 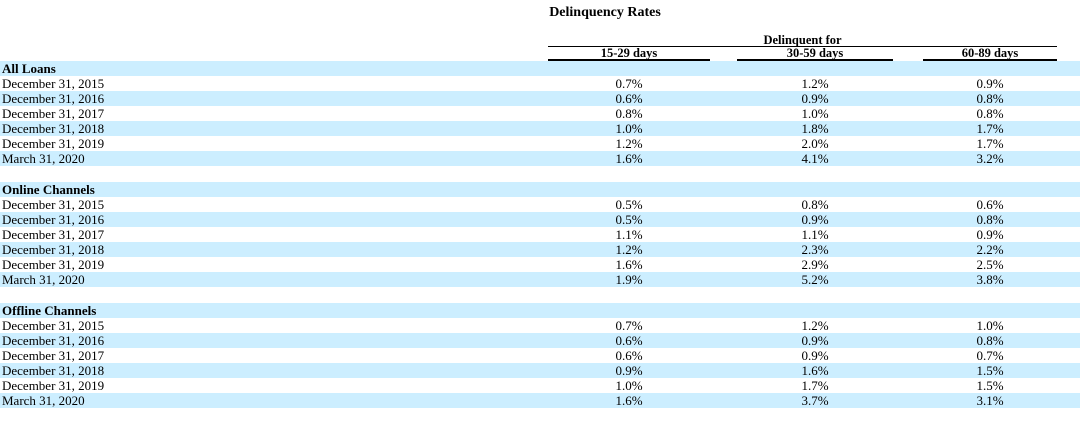 What do you see at coordinates (990, 249) in the screenshot?
I see `value-cell: 2.2%` at bounding box center [990, 249].